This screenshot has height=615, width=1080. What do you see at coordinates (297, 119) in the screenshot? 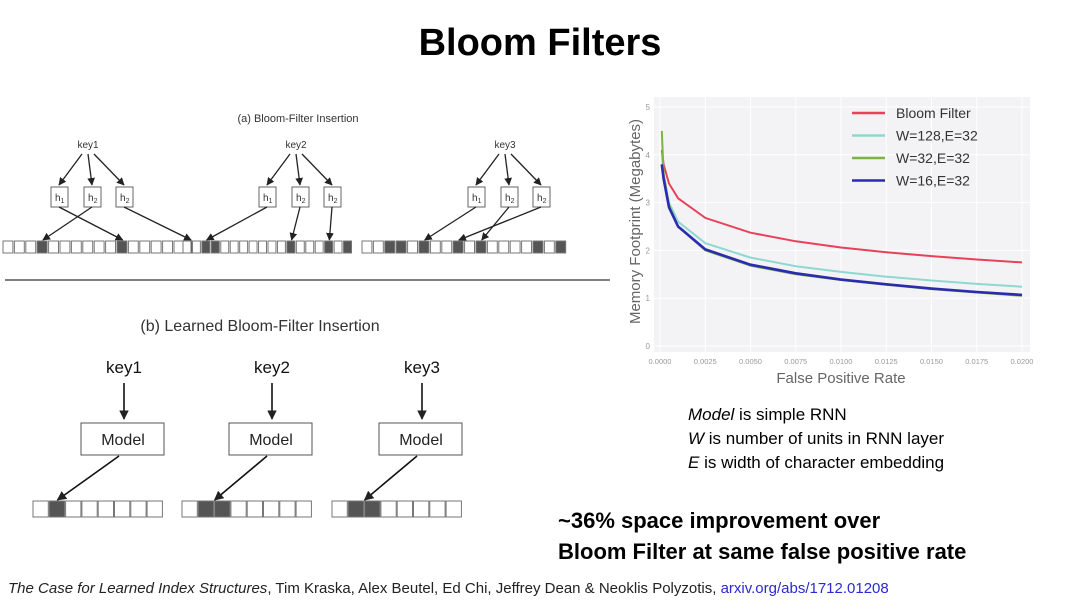
I see `diagram-a-caption: (a) Bloom-Filter Insertion` at bounding box center [297, 119].